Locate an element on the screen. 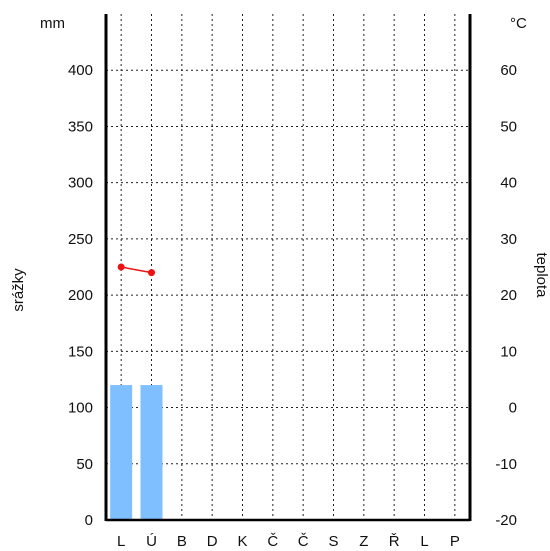 This screenshot has height=551, width=550. right-unit-label: °C is located at coordinates (518, 23).